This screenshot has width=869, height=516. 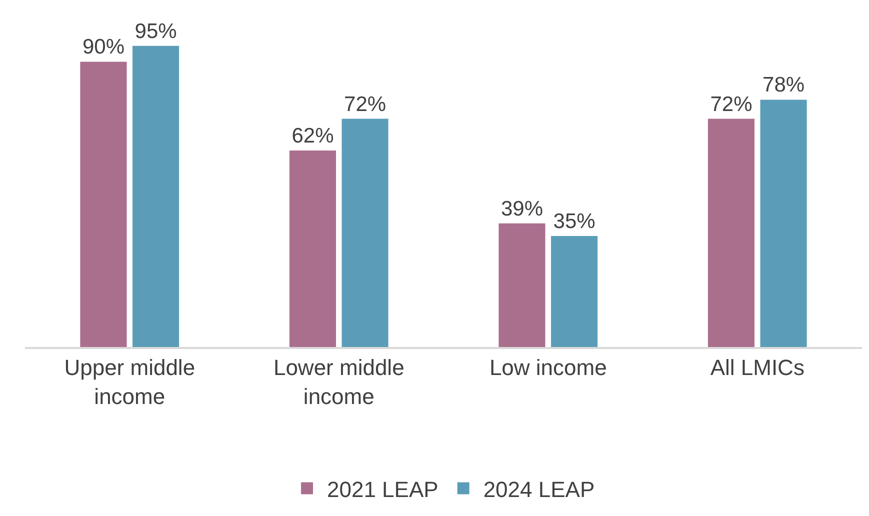 What do you see at coordinates (548, 367) in the screenshot?
I see `x-tick-label: Low income` at bounding box center [548, 367].